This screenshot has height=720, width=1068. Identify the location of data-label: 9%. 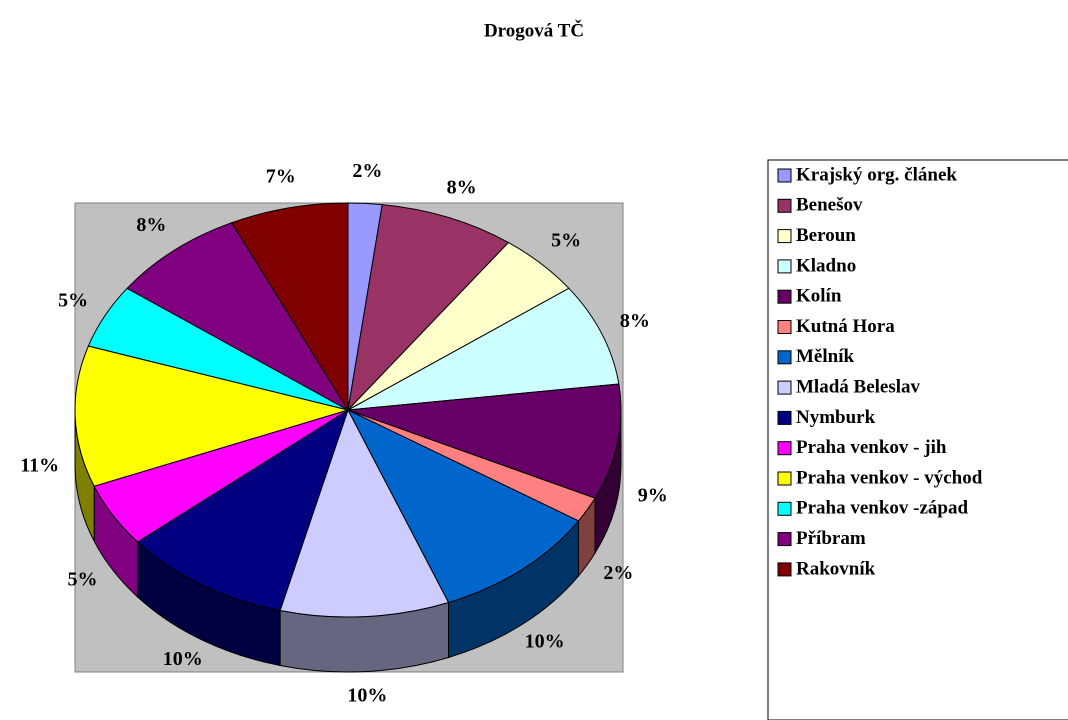
(653, 495).